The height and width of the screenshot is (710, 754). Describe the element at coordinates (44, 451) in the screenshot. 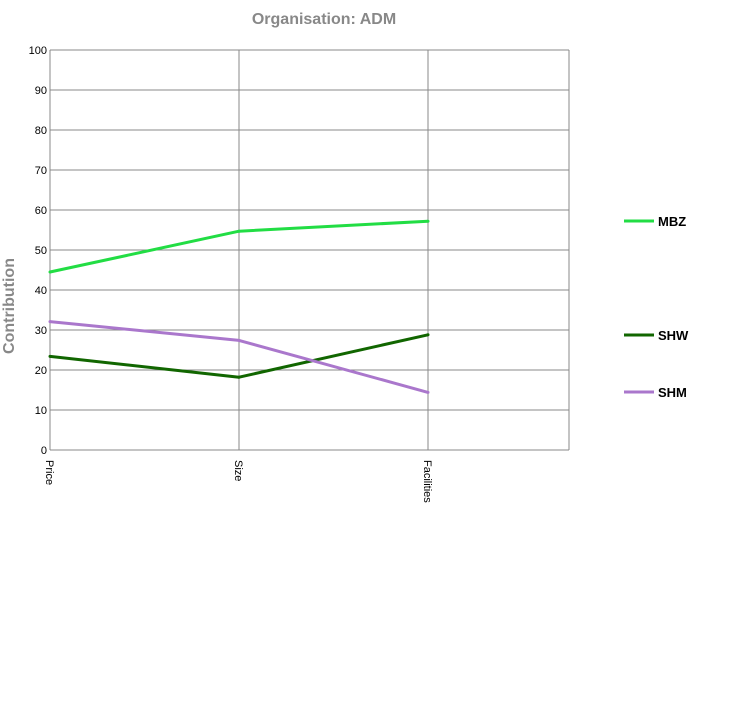

I see `y-tick-label: 0` at that location.